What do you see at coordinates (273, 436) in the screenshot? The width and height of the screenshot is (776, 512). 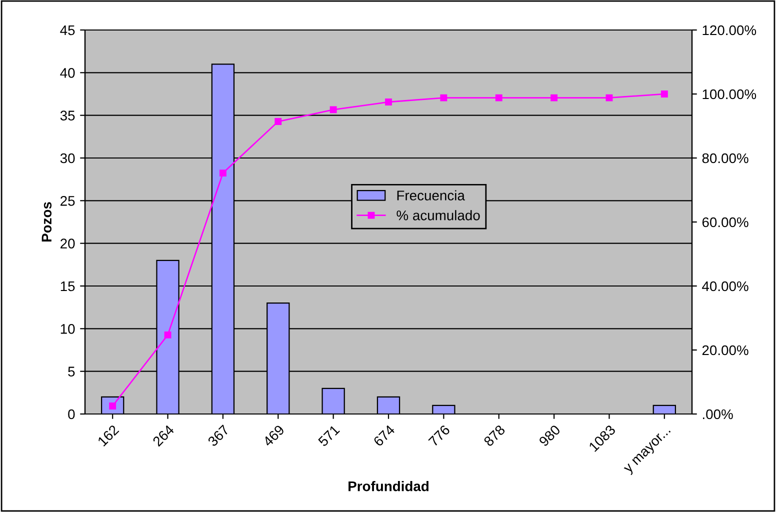 I see `x-tick-label: 469` at bounding box center [273, 436].